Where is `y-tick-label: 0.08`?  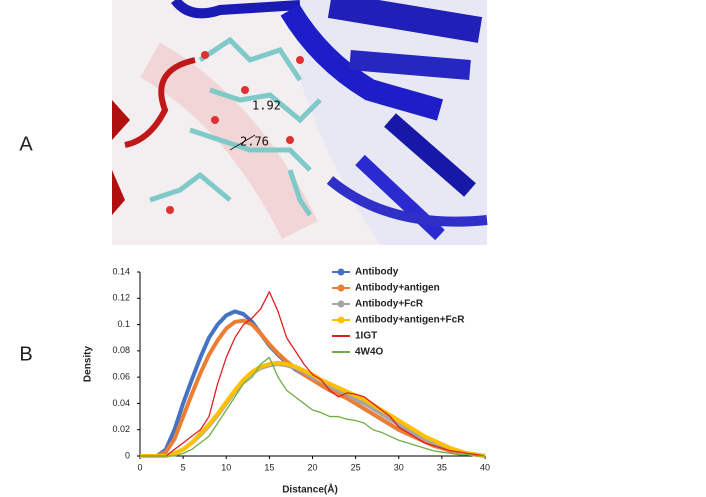
y-tick-label: 0.08 is located at coordinates (121, 350).